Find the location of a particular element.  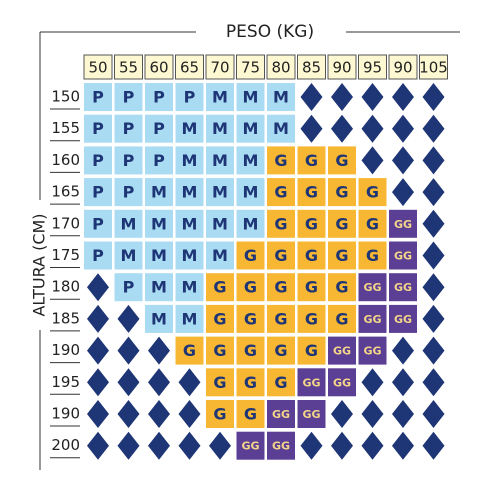

row-label: 180 is located at coordinates (65, 287).